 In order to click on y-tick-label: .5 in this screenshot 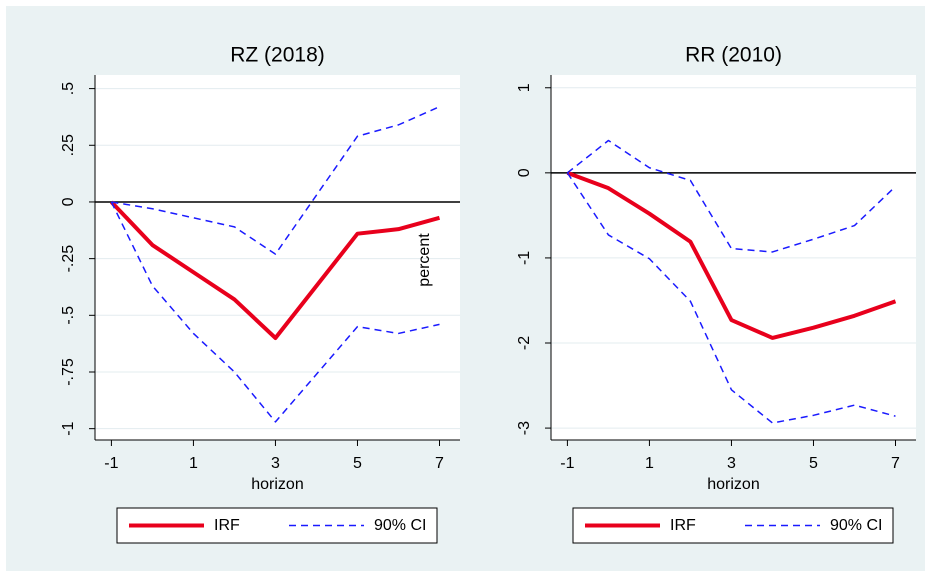, I will do `click(68, 88)`.